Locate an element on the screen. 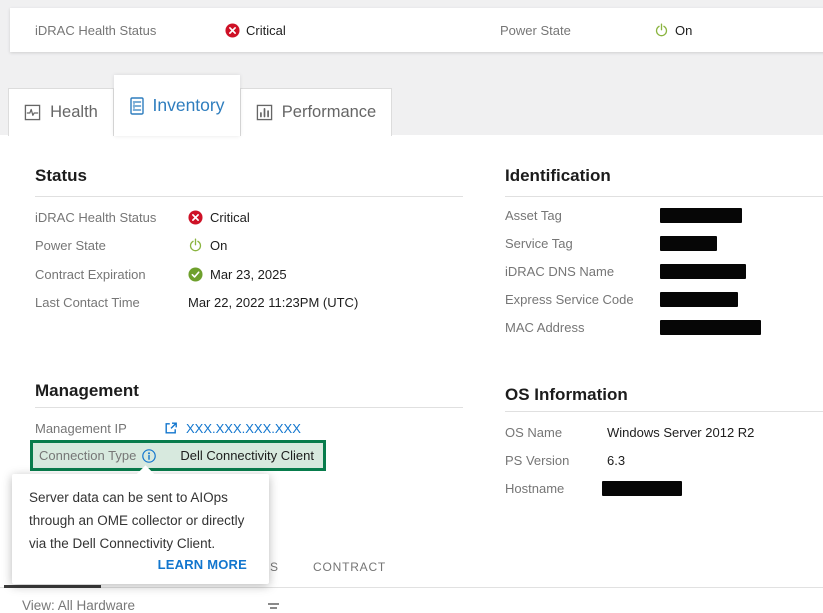 The height and width of the screenshot is (613, 823). summary-health-value: Critical is located at coordinates (255, 30).